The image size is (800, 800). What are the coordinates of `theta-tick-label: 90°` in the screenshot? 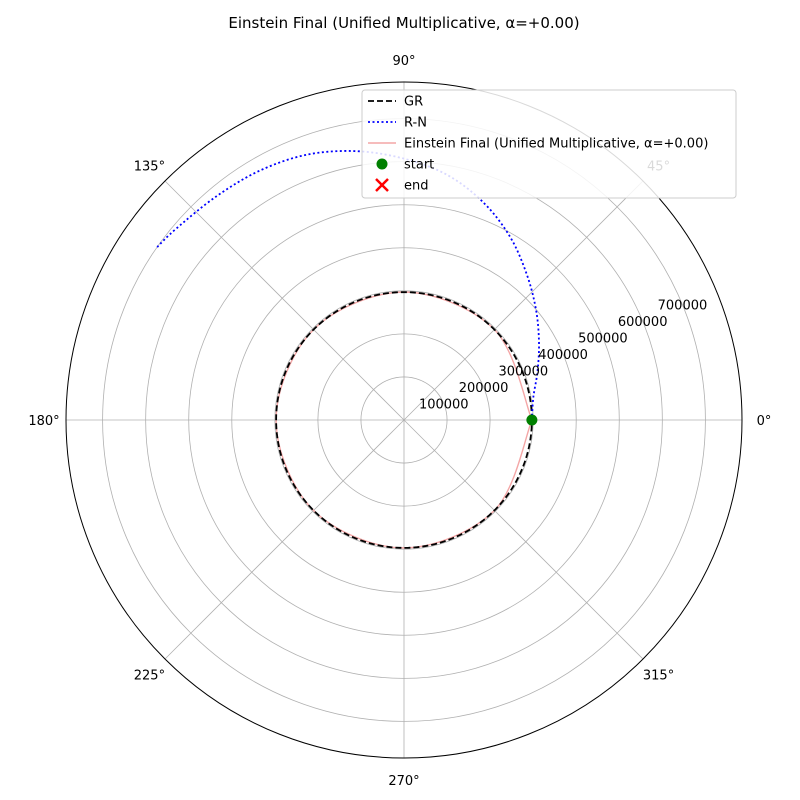 It's located at (403, 61).